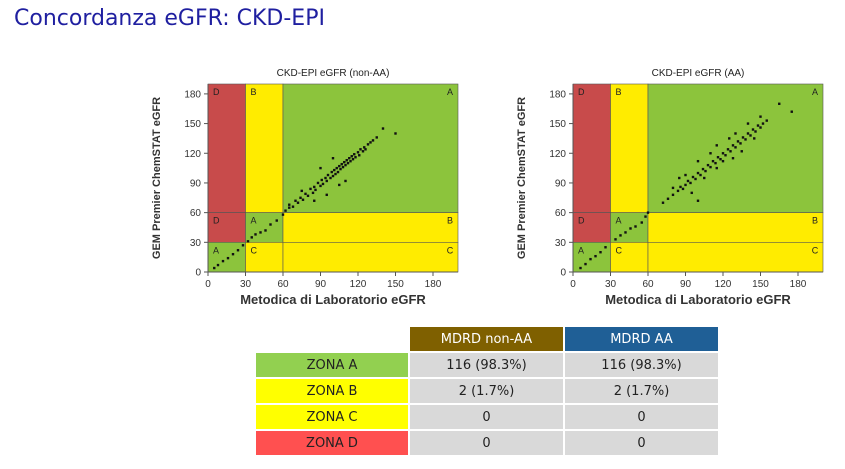  I want to click on column-header-mdrd-non-aa: MDRD non-AA, so click(486, 339).